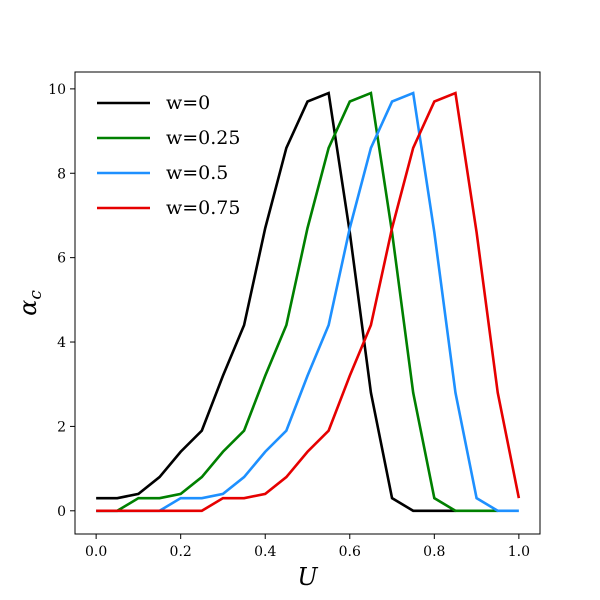  Describe the element at coordinates (61, 259) in the screenshot. I see `y-tick-label: 6` at that location.